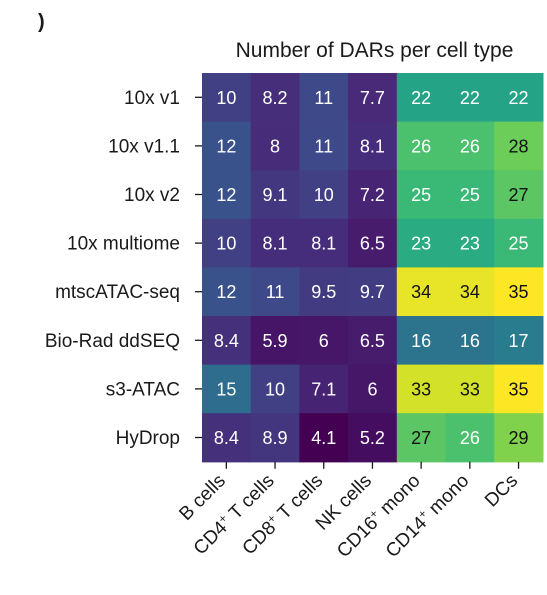 The height and width of the screenshot is (595, 547). What do you see at coordinates (372, 195) in the screenshot?
I see `cell-value-label: 7.2` at bounding box center [372, 195].